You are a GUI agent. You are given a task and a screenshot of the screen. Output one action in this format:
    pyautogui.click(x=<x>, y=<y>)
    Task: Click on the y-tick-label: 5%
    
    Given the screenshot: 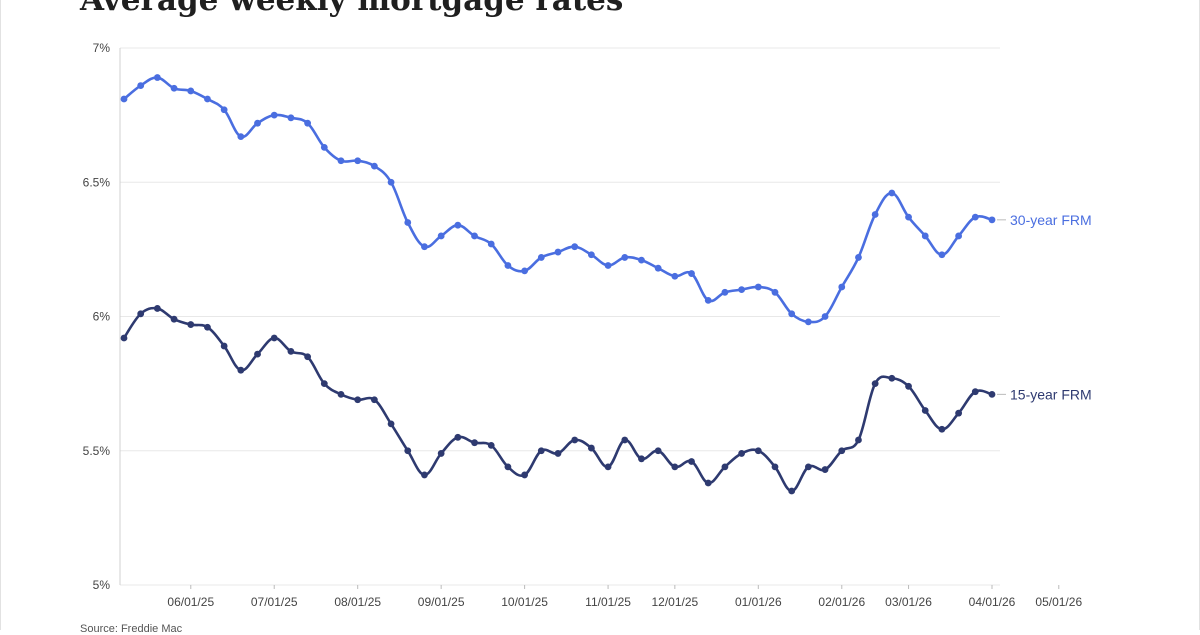 What is the action you would take?
    pyautogui.click(x=102, y=585)
    